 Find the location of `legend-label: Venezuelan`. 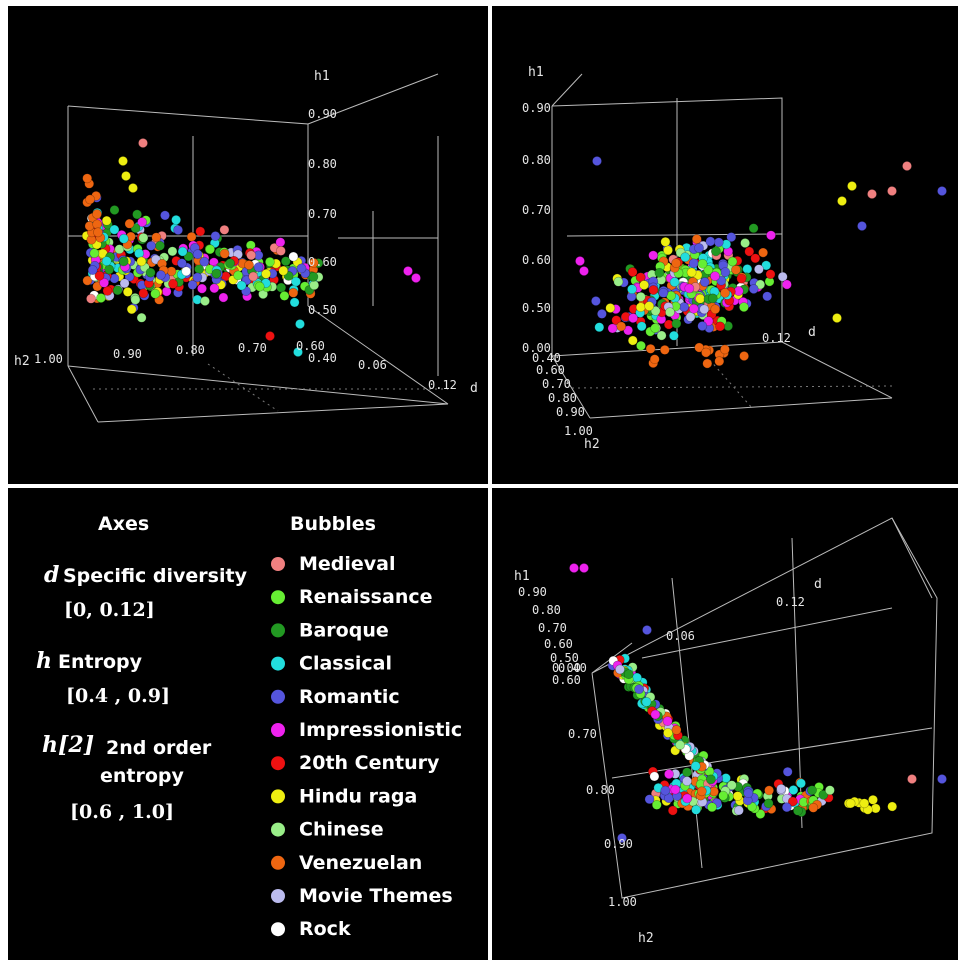

legend-label: Venezuelan is located at coordinates (360, 863).